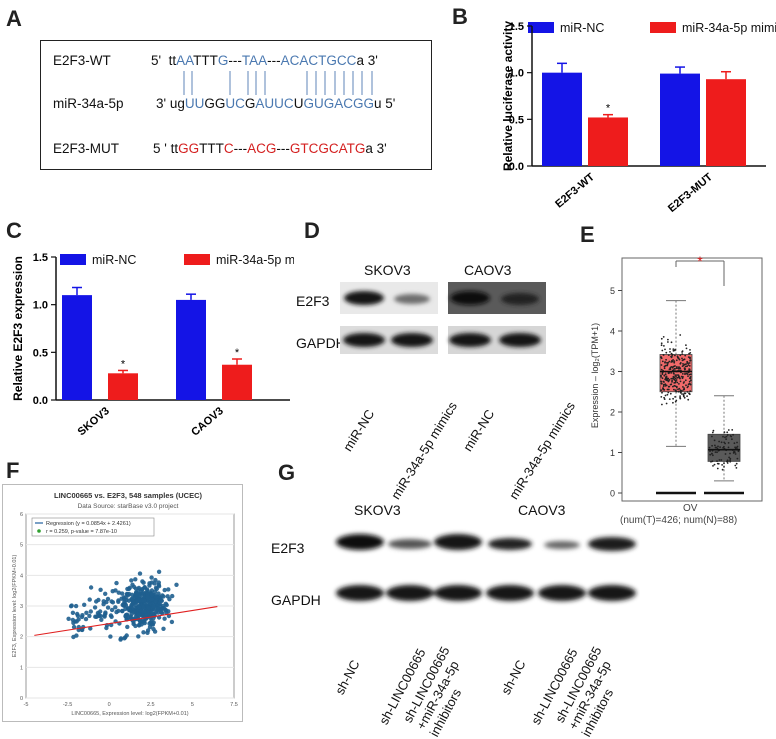  What do you see at coordinates (274, 60) in the screenshot?
I see `seq-segment: ---` at bounding box center [274, 60].